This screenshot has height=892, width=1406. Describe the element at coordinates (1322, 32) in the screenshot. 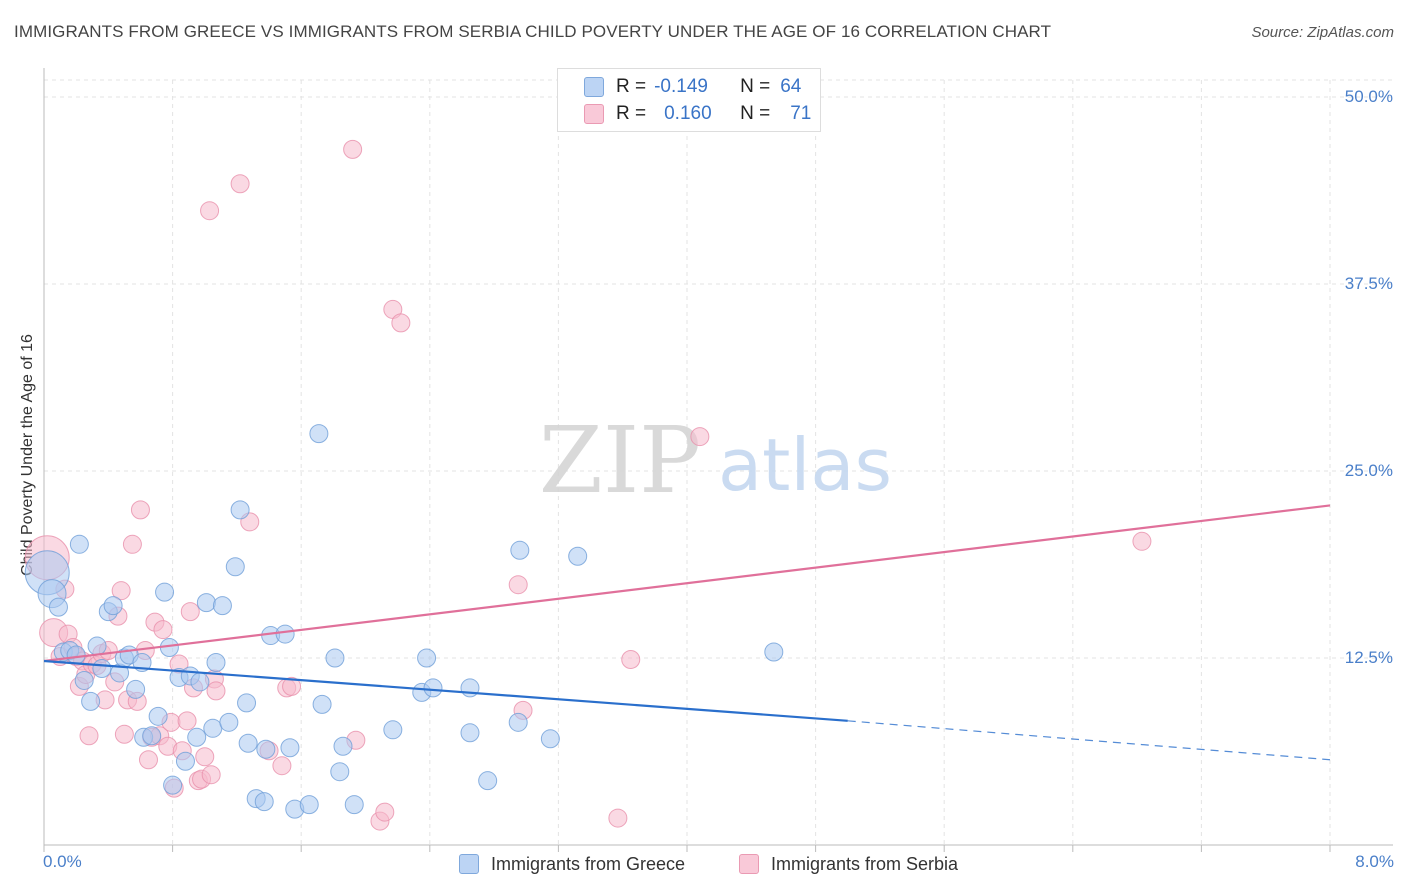

I see `source-label: Source: ZipAtlas.com` at that location.